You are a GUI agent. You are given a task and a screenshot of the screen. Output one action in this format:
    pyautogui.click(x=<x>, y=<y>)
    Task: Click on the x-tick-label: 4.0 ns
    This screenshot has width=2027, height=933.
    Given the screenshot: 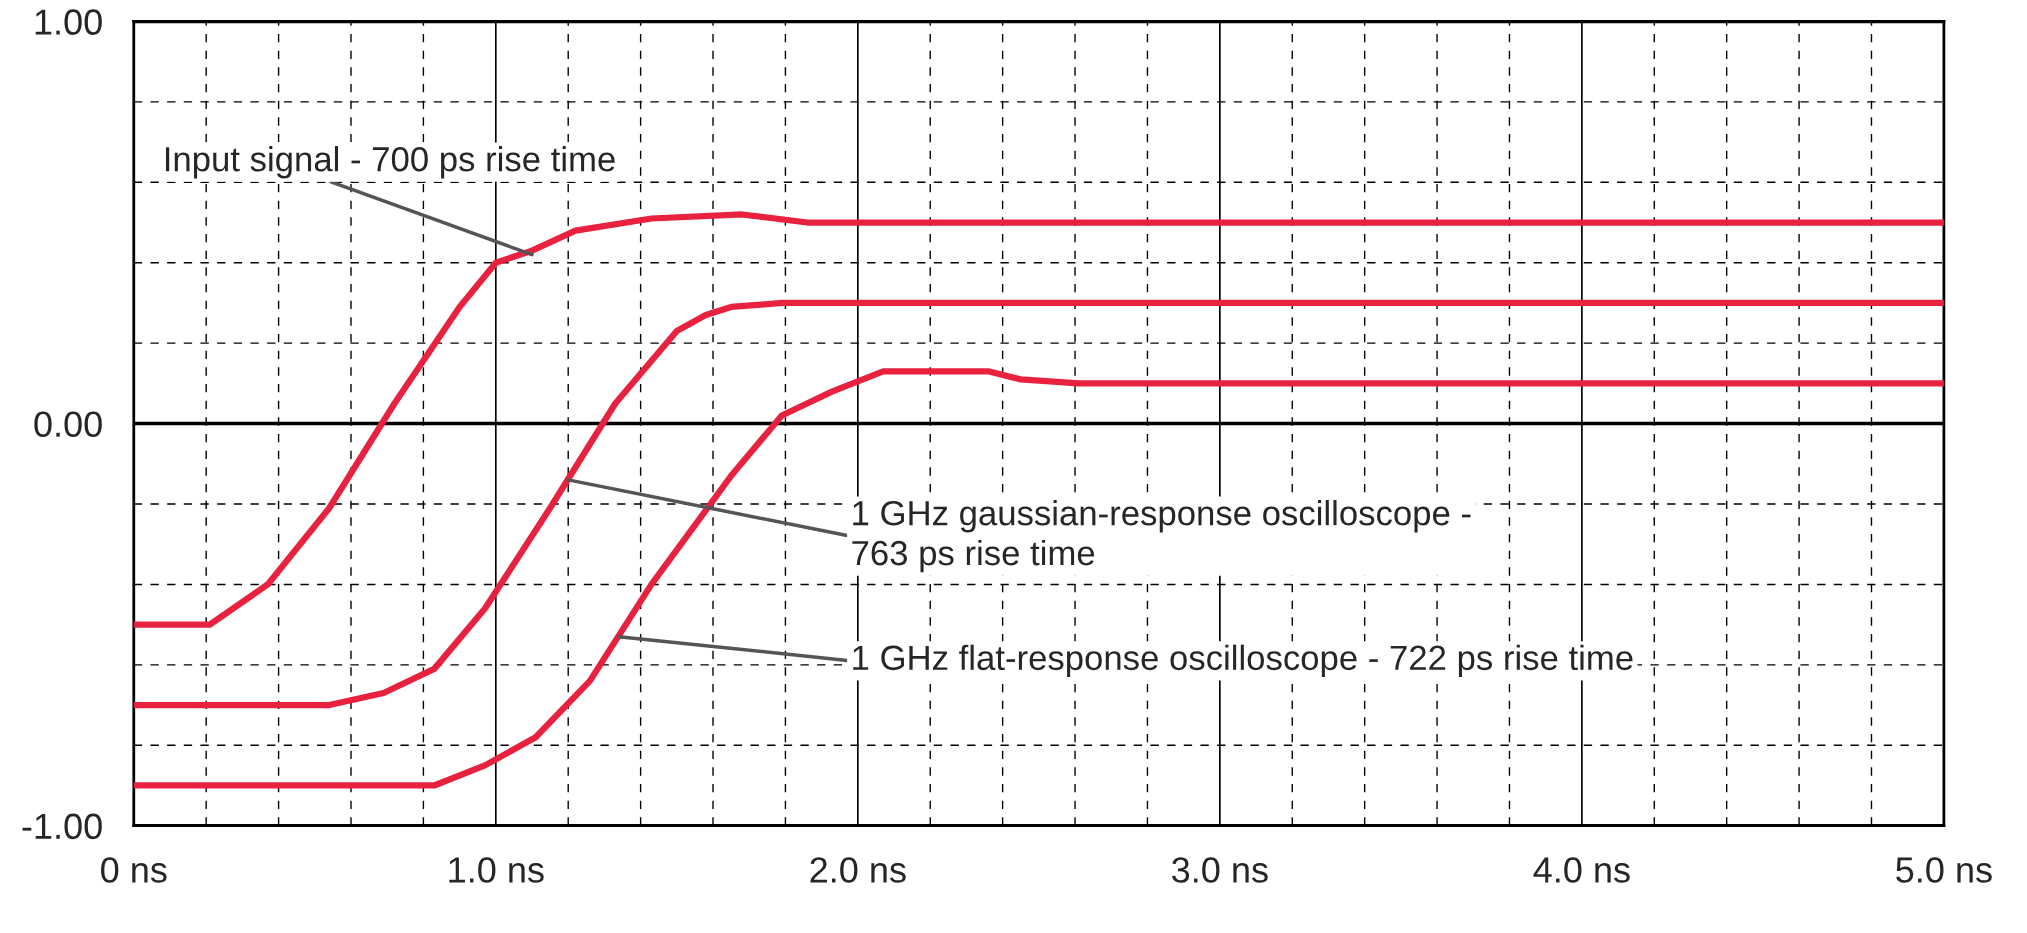 What is the action you would take?
    pyautogui.click(x=1581, y=870)
    